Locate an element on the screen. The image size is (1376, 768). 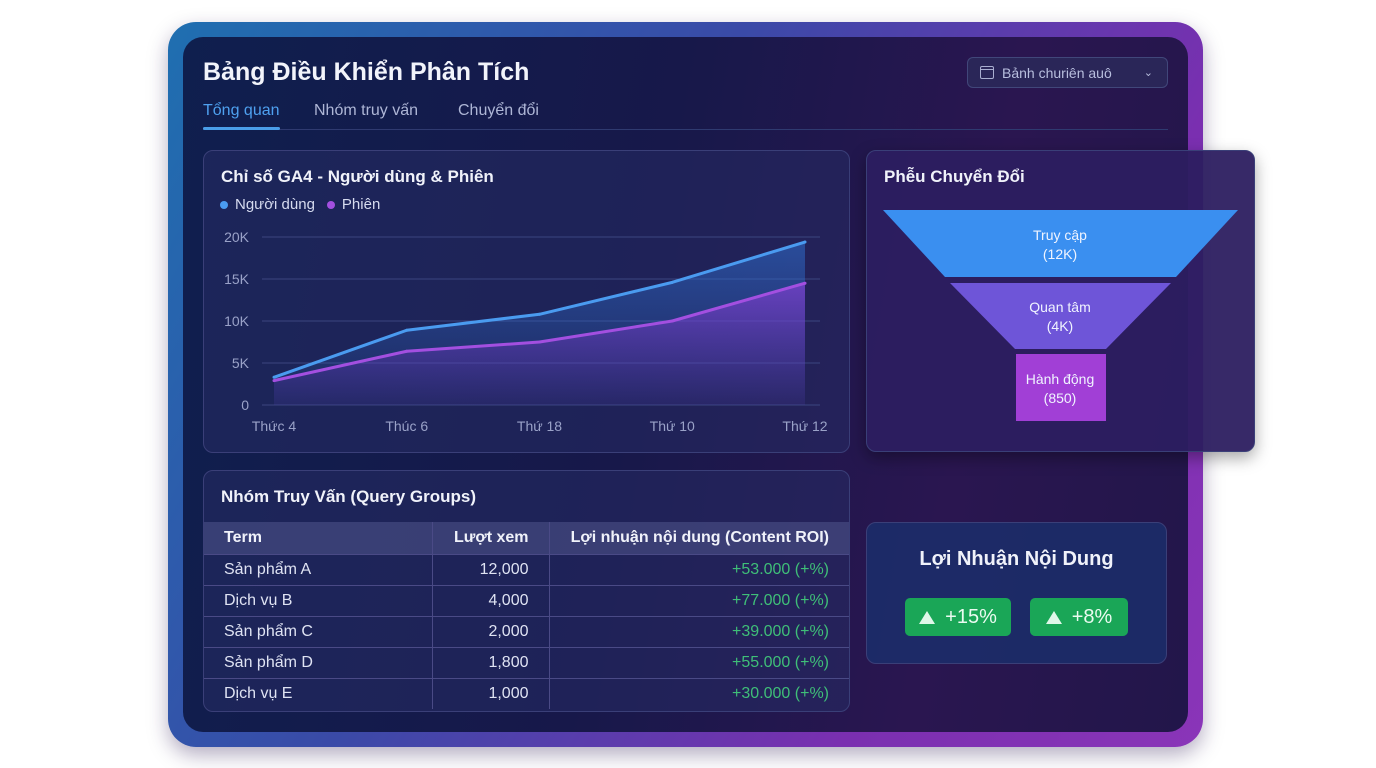
funnel-title: Phễu Chuyển Đổi is located at coordinates (954, 176).